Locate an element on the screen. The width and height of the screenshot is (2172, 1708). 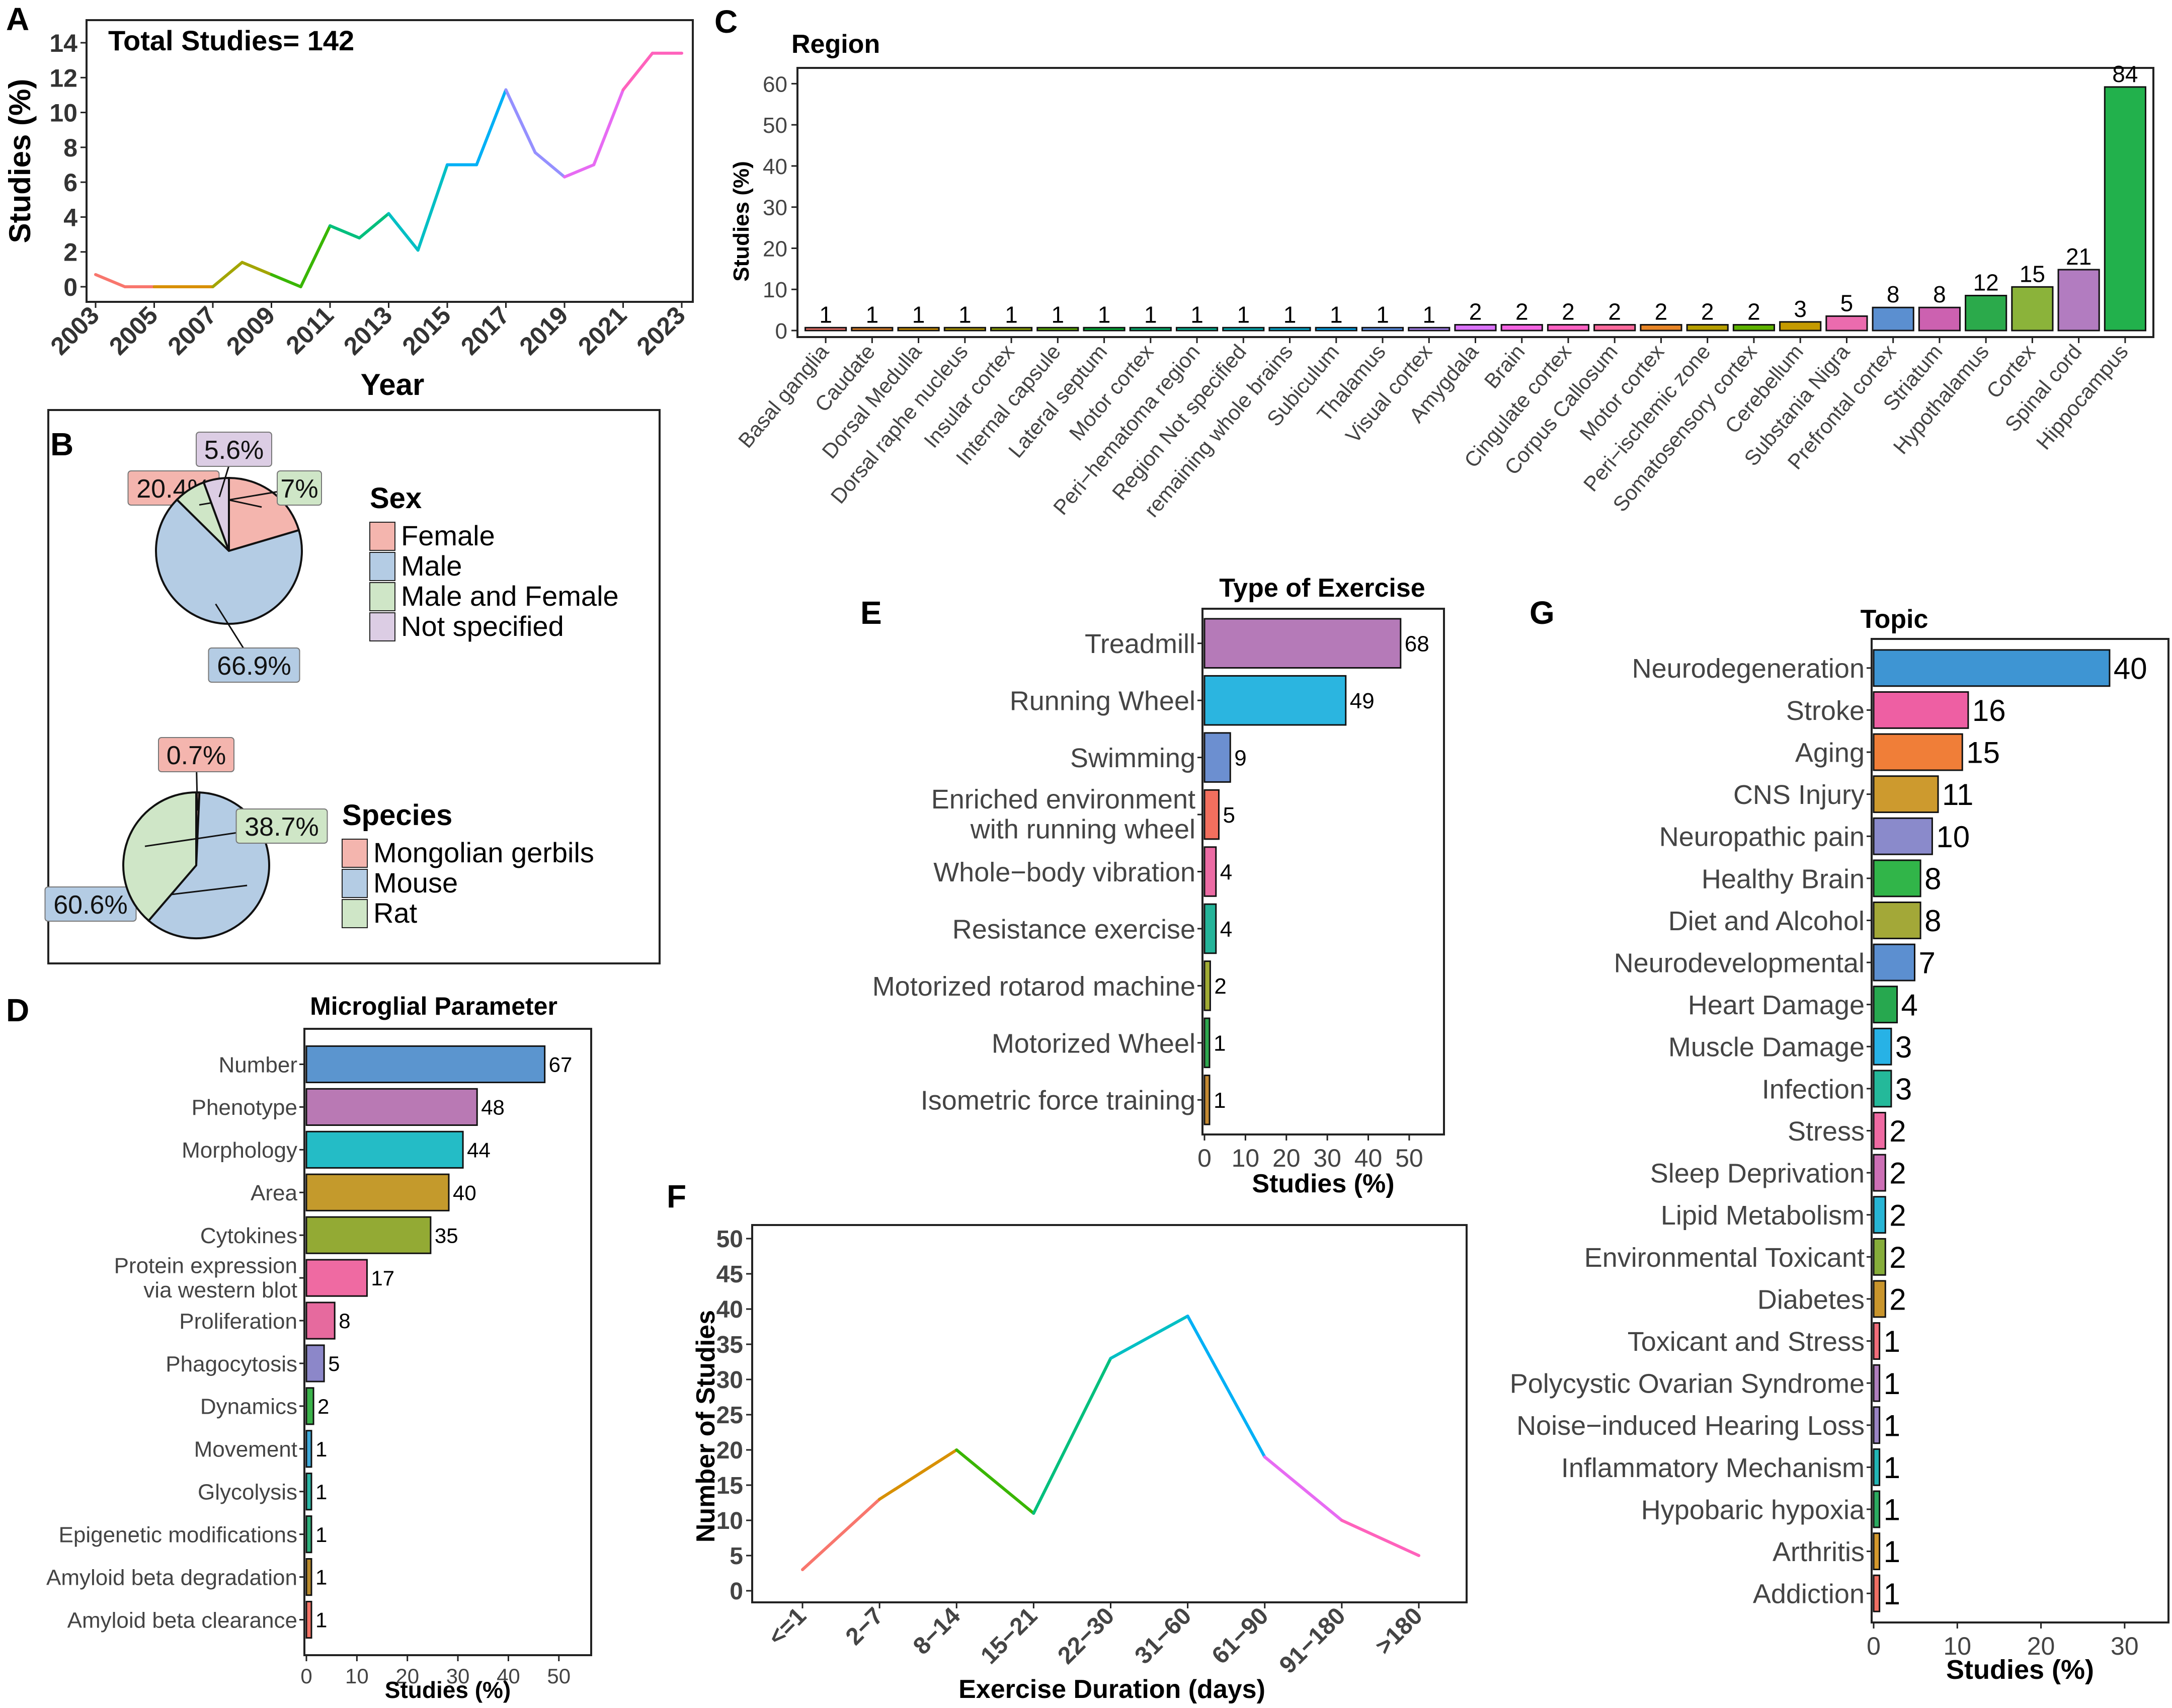
panel-d-x-tick-label: 0 is located at coordinates (306, 1676).